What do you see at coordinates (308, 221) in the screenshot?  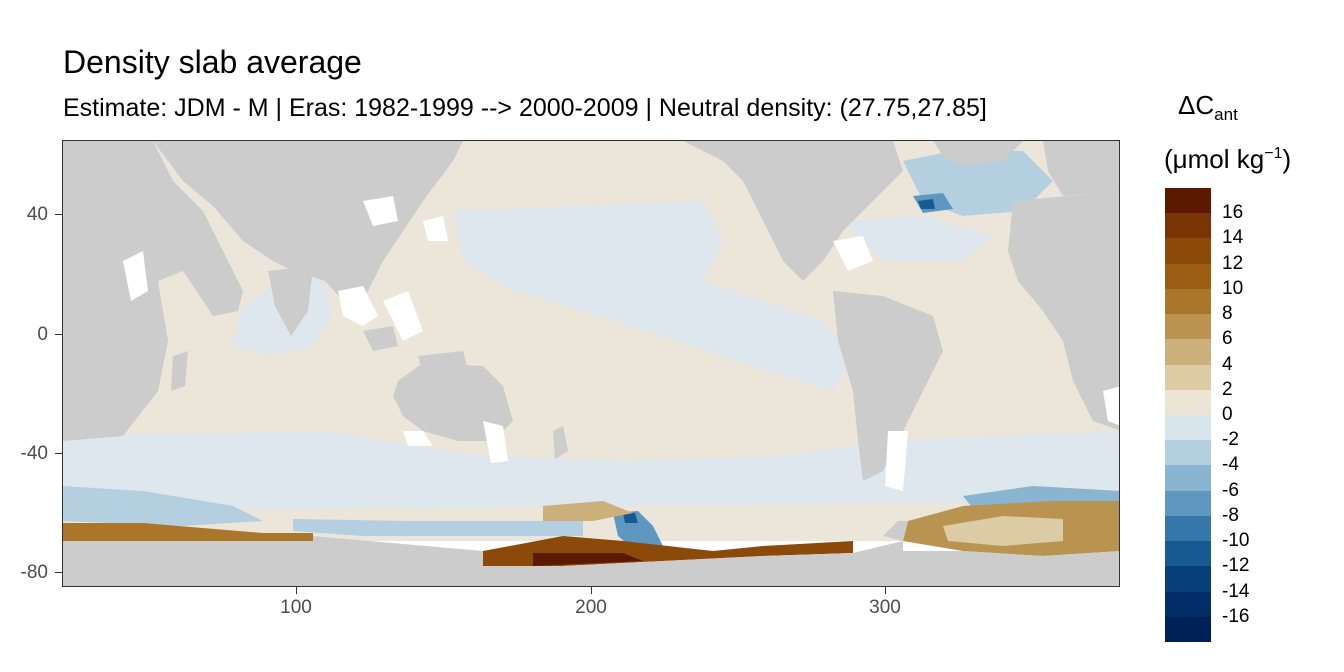 I see `land-eurasia` at bounding box center [308, 221].